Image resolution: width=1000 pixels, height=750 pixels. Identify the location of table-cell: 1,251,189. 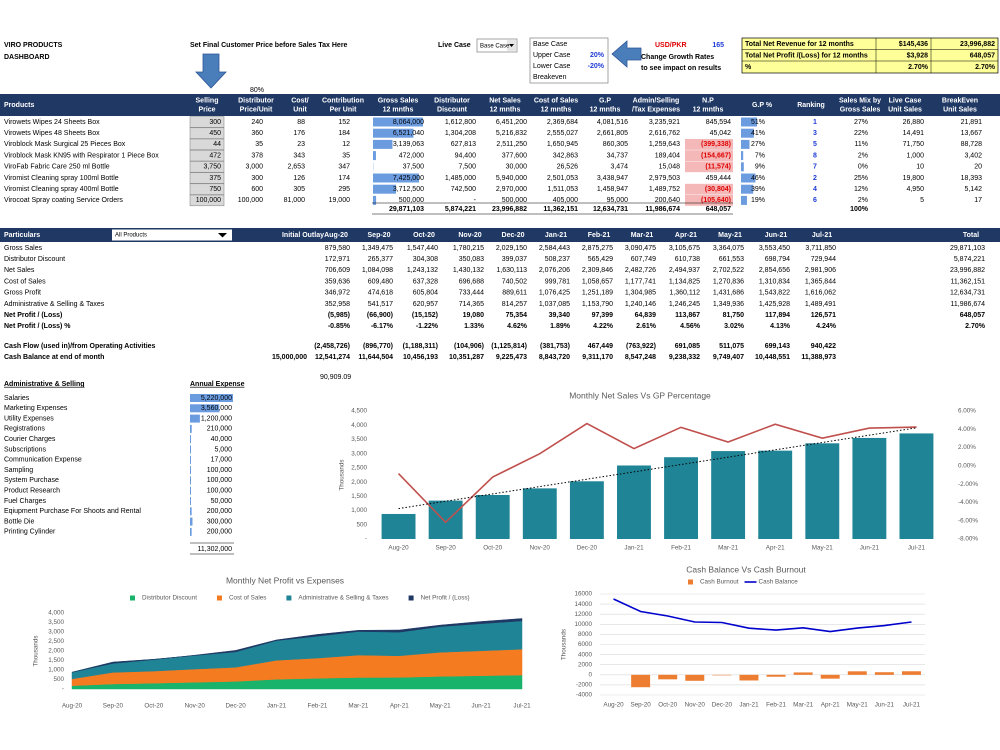
(597, 293).